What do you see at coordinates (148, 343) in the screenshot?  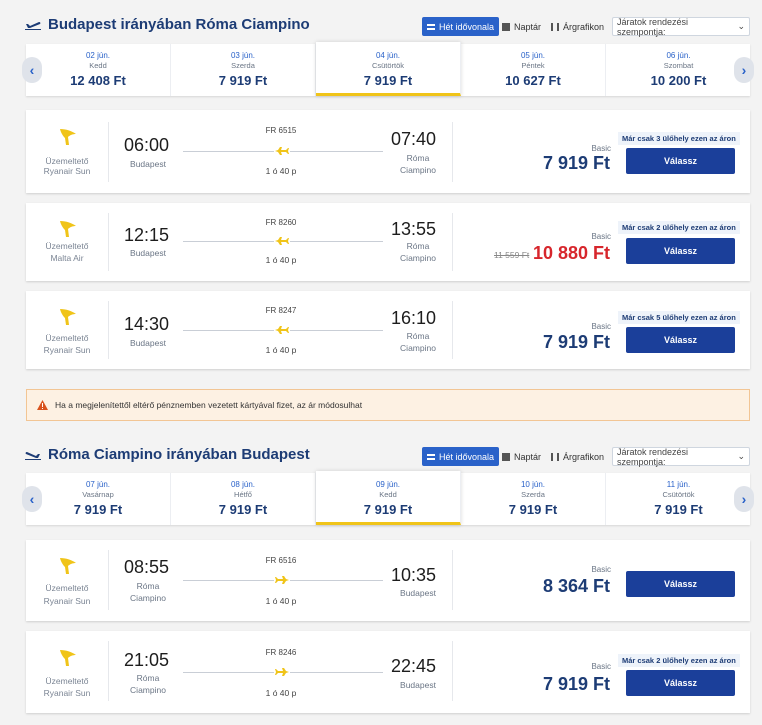 I see `departure-city: Budapest` at bounding box center [148, 343].